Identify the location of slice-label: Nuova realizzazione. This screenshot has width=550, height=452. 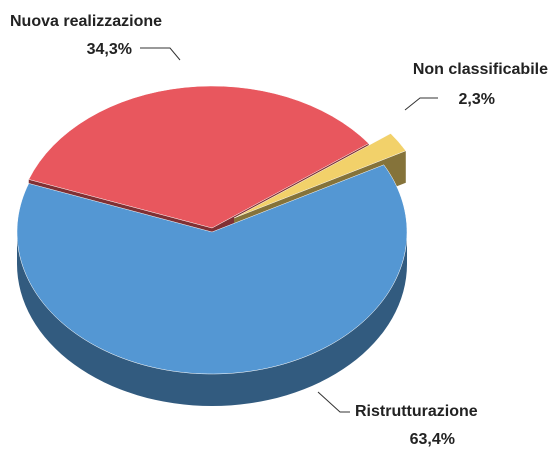
(86, 21).